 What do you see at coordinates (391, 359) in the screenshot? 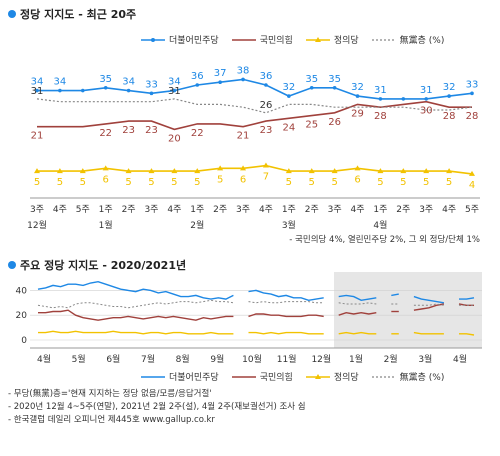
I see `chart2-month-label: 2월` at bounding box center [391, 359].